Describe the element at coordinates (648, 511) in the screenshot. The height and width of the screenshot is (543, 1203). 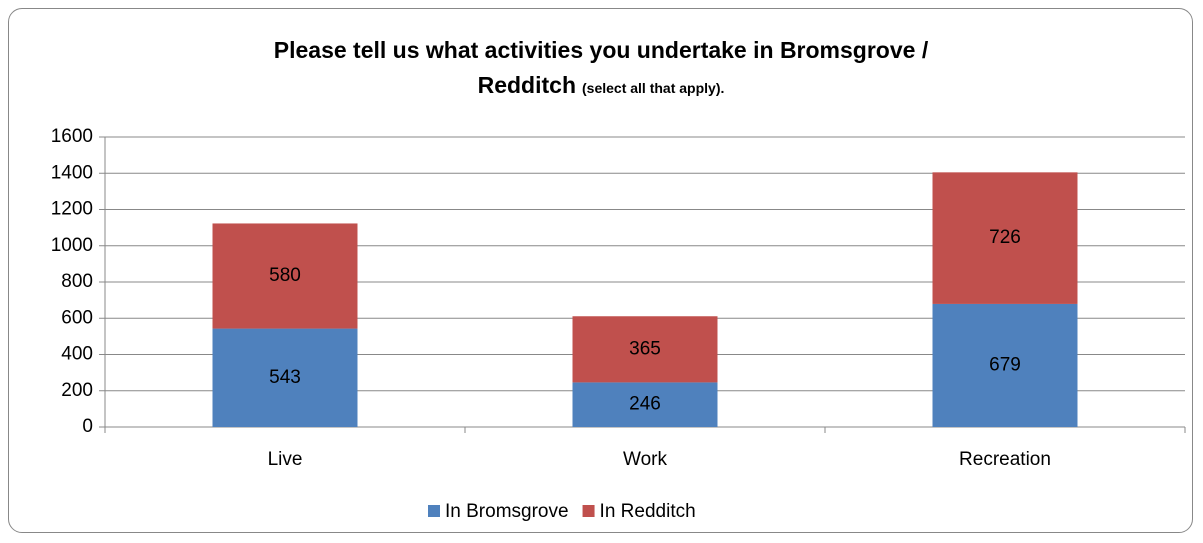
I see `legend-label: In Redditch` at that location.